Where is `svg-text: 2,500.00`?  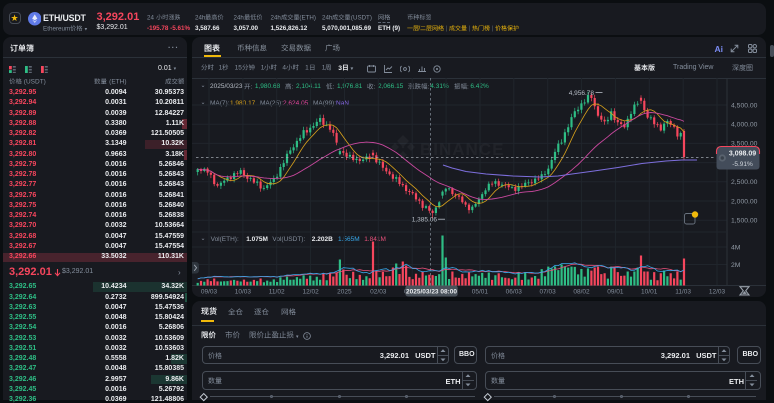 svg-text: 2,500.00 is located at coordinates (744, 182).